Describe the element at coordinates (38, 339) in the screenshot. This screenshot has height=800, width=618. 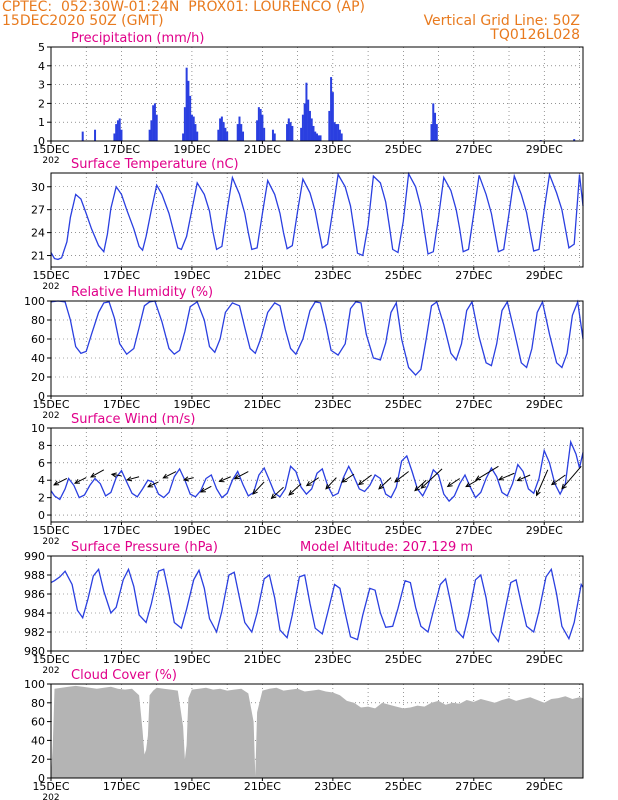
I see `y-tick-label: 60` at that location.